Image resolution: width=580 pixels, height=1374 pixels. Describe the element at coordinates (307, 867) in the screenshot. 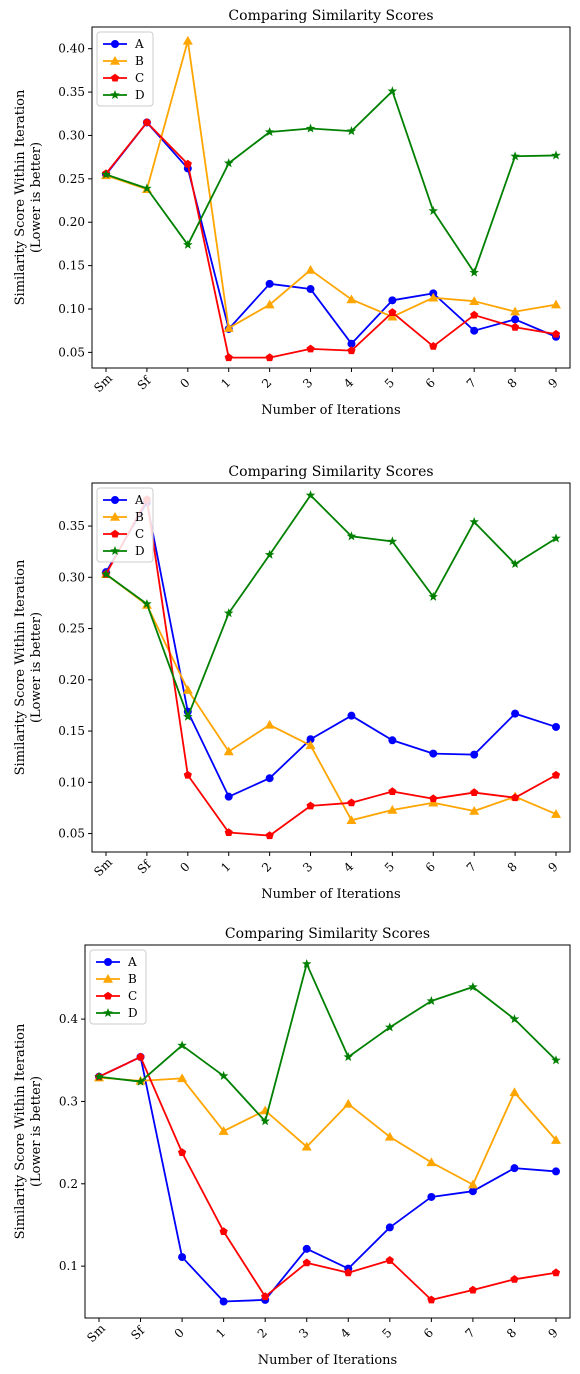

I see `x-tick-label: 3` at that location.